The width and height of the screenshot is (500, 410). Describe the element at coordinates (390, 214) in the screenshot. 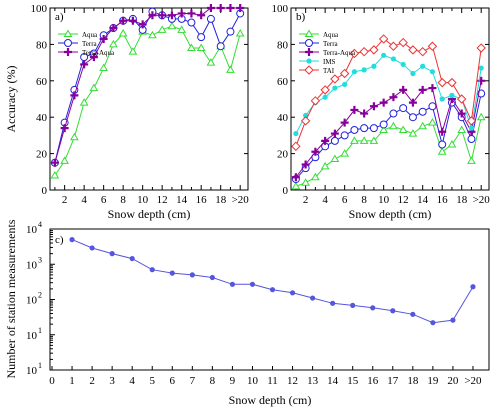

I see `panel-b-xlabel: Snow depth (cm)` at that location.